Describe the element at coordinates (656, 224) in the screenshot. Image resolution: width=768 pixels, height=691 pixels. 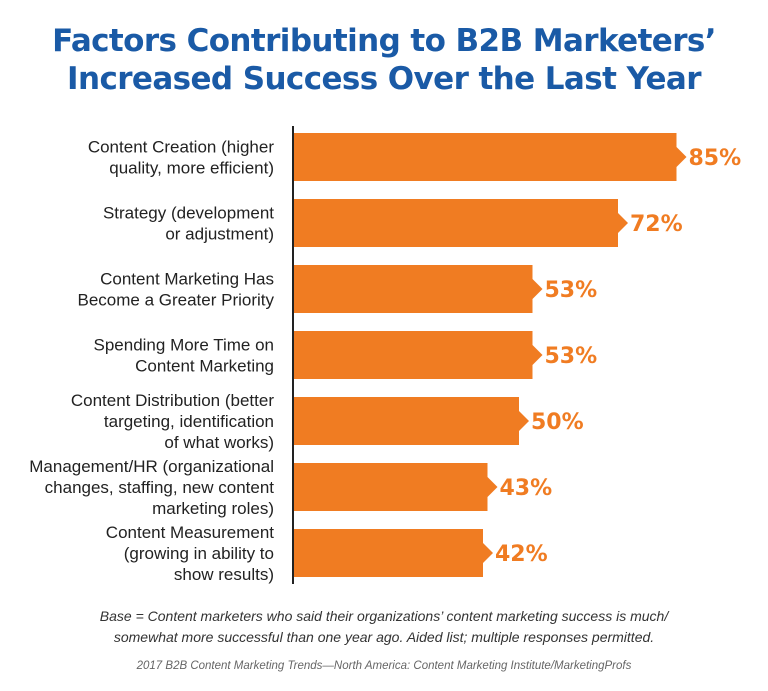
I see `value-label-2: 72%` at that location.